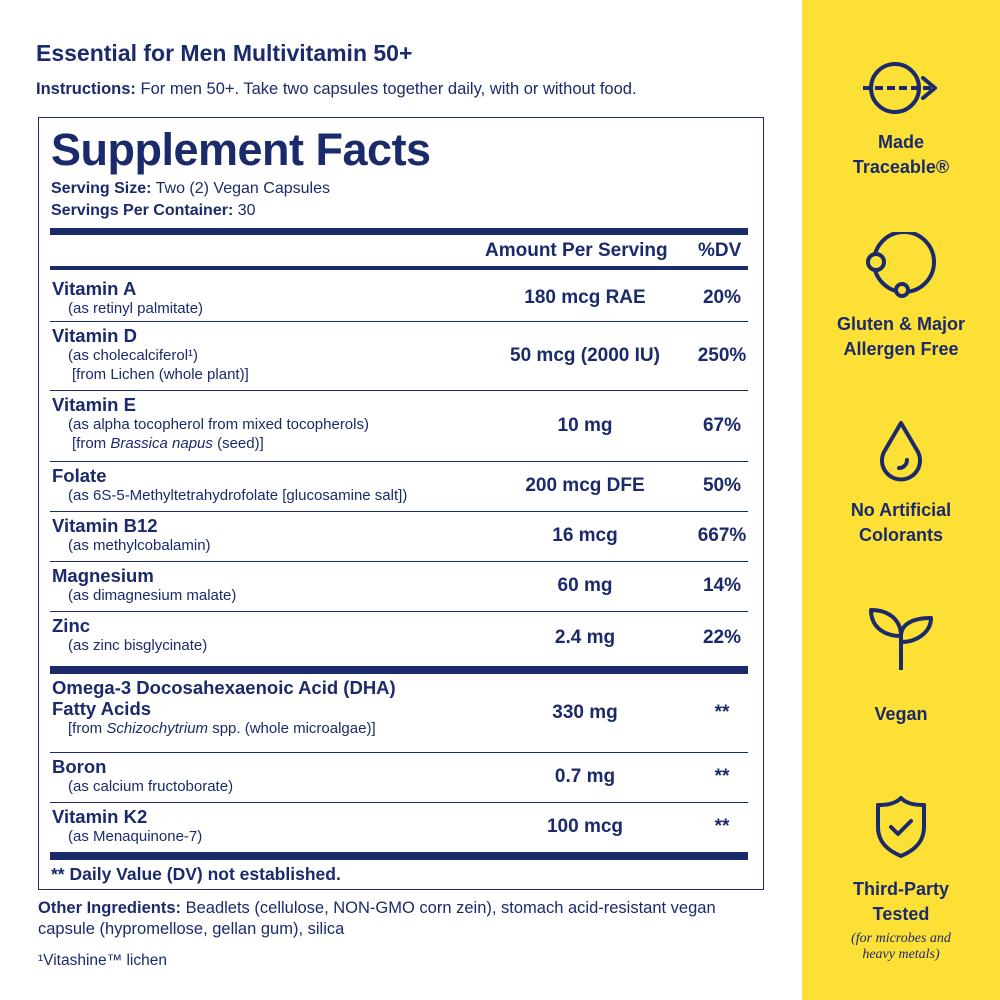  I want to click on nutrient-source: (as dimagnesium malate), so click(152, 595).